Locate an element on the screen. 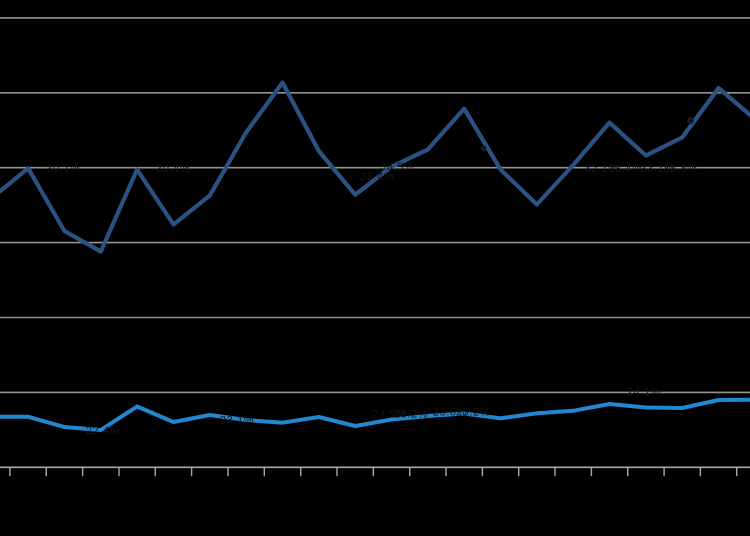 This screenshot has width=750, height=536. svg-text: 23.1% is located at coordinates (237, 421).